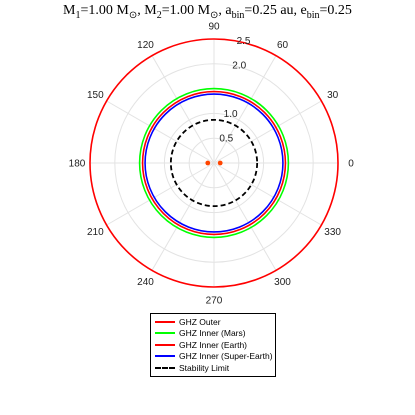 This screenshot has width=415, height=415. Describe the element at coordinates (145, 45) in the screenshot. I see `angular-tick-label: 120` at that location.